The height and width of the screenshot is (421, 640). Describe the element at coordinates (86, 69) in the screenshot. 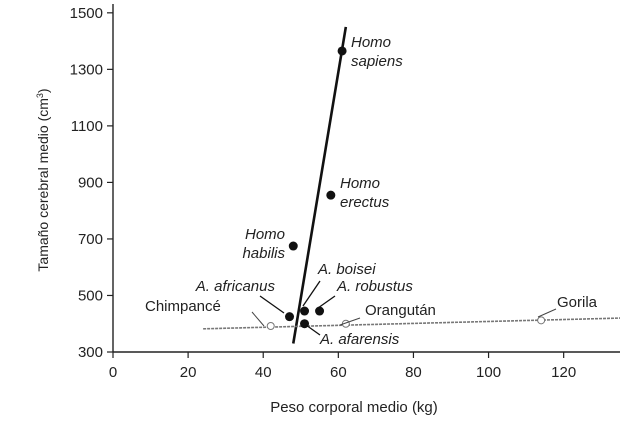

I see `y-tick-label: 1300` at that location.